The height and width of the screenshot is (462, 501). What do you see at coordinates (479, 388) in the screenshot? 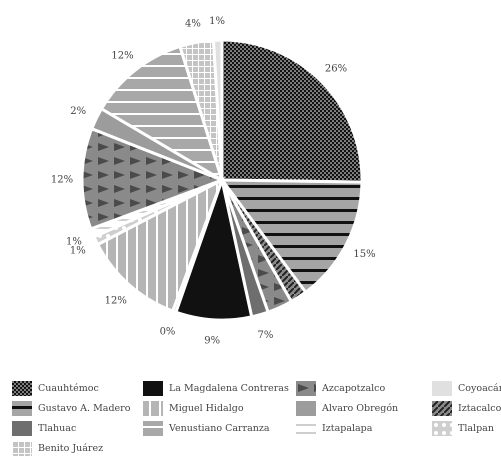
I see `legend-label: Coyoacán` at bounding box center [479, 388].